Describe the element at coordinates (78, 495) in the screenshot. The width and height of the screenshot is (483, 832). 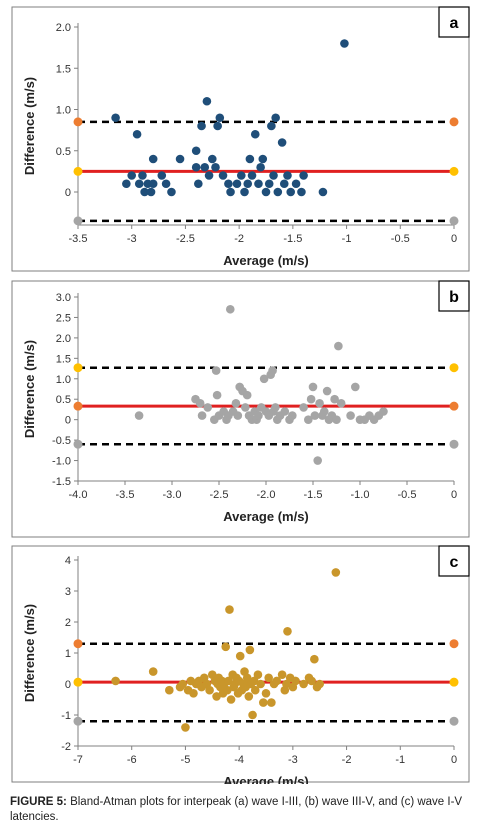
I see `x-tick-label: -4.0` at that location.